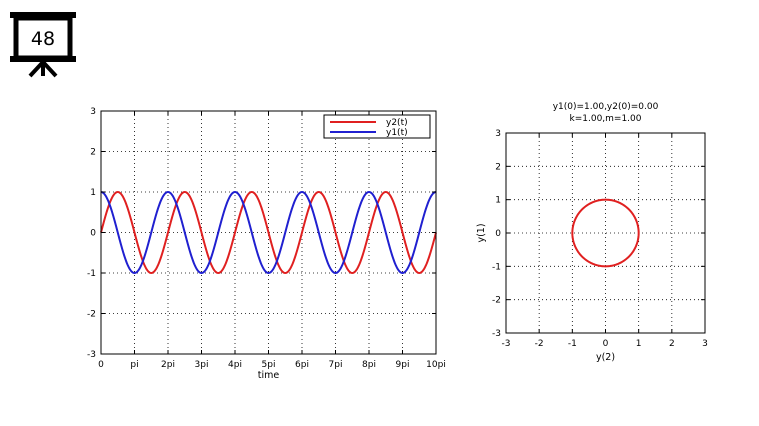  I want to click on slide-number: 48, so click(43, 39).